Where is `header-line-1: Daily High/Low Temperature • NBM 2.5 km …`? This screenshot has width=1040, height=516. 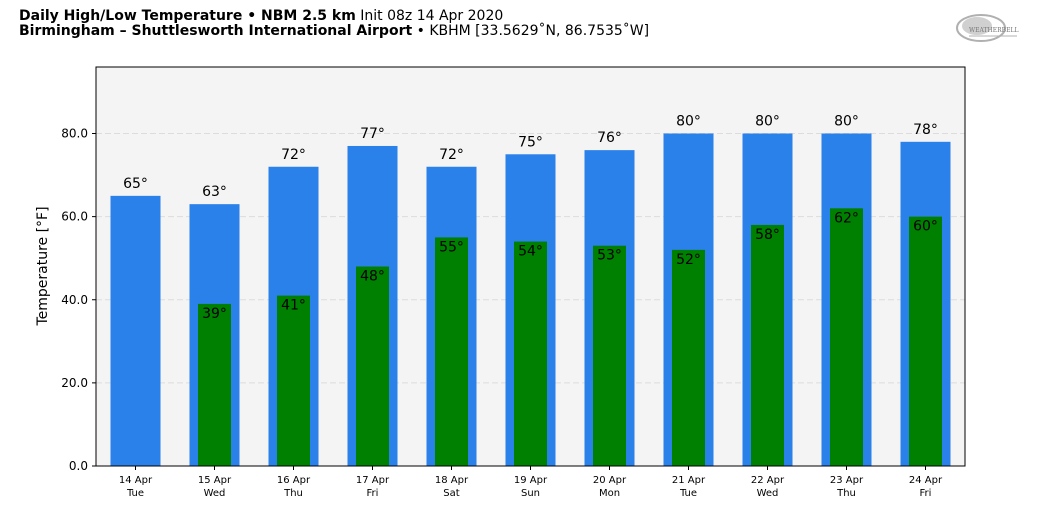
header-line-1: Daily High/Low Temperature • NBM 2.5 km … is located at coordinates (334, 16).